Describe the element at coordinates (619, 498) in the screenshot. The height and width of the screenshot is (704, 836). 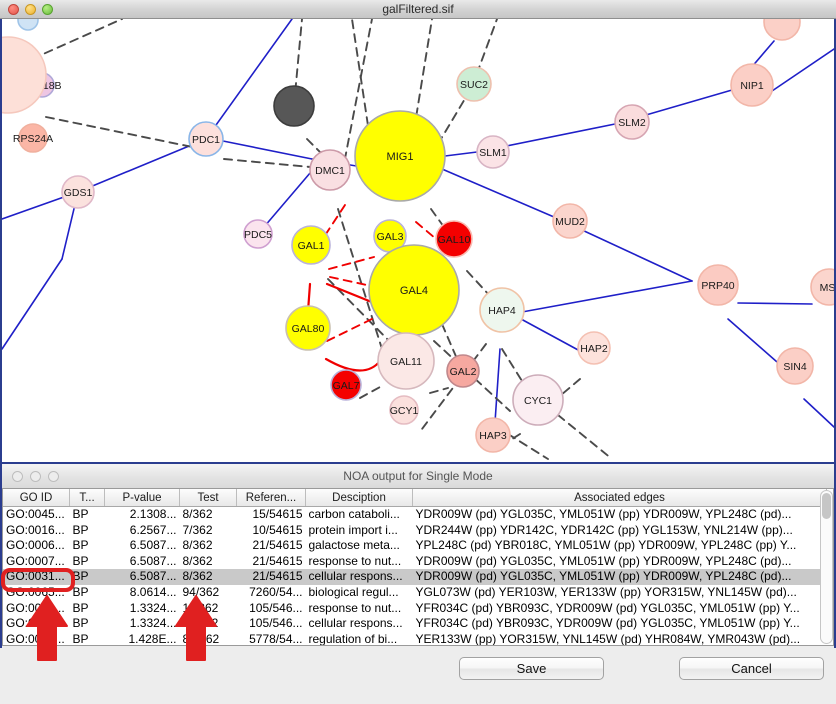
I see `column-header-associated-edges: Associated edges` at that location.